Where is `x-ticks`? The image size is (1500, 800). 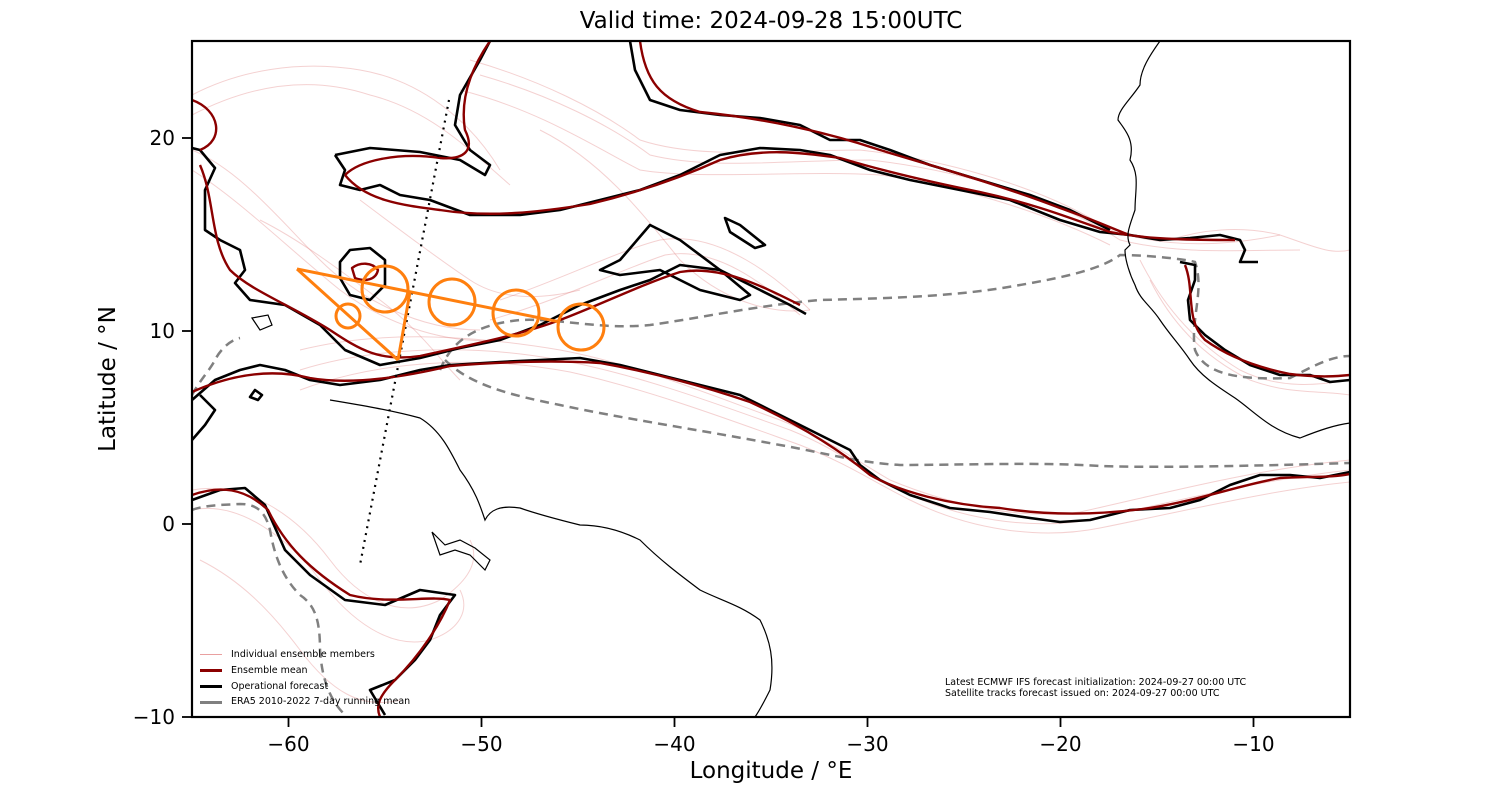
x-ticks is located at coordinates (771, 722).